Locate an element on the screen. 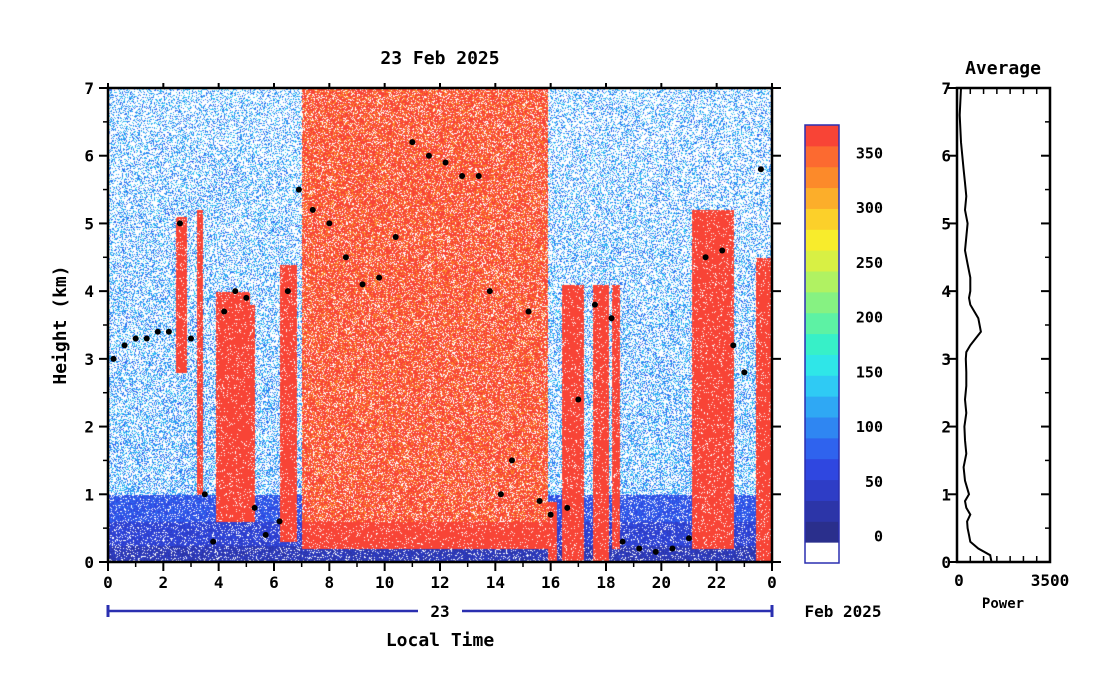  y-tick-label: 5 is located at coordinates (89, 223).